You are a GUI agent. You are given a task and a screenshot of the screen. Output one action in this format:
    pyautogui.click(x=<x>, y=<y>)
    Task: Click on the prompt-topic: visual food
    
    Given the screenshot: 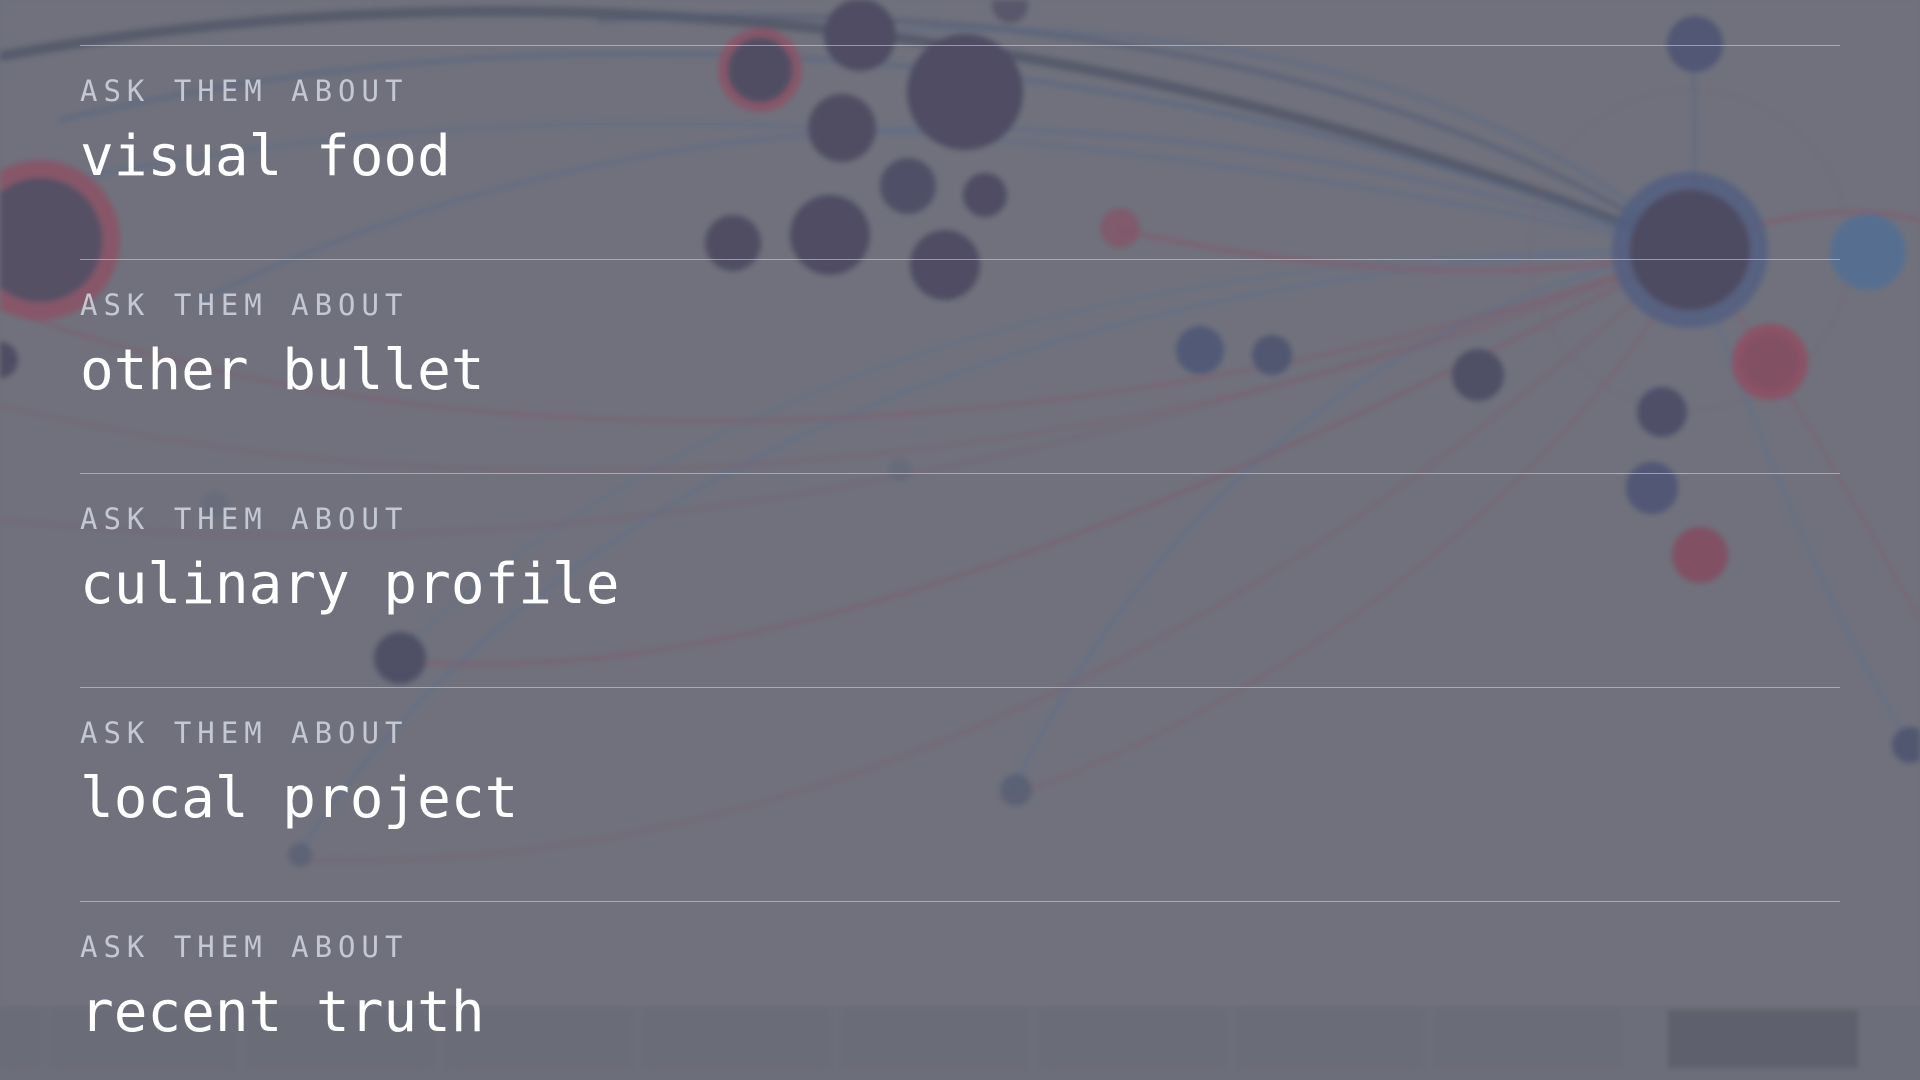 What is the action you would take?
    pyautogui.click(x=265, y=156)
    